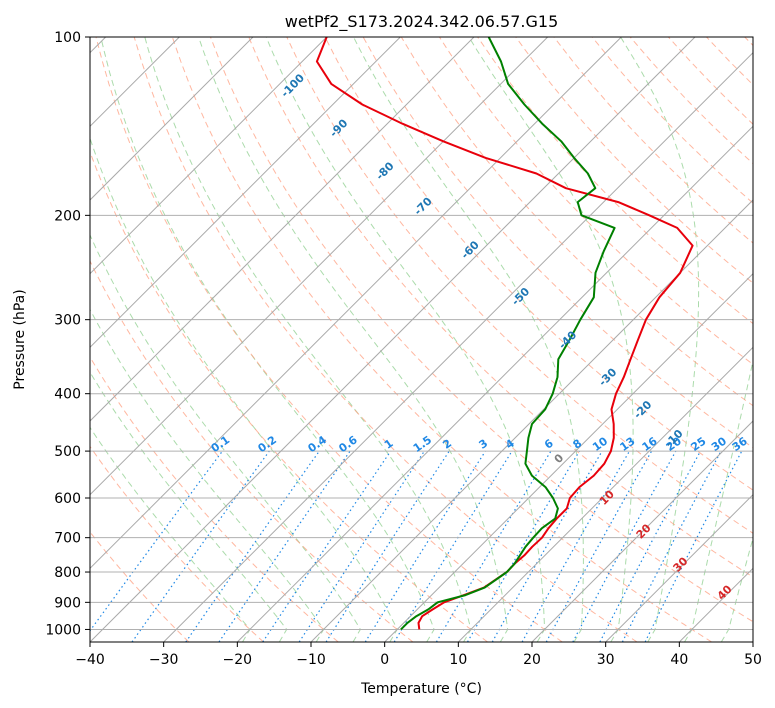  I want to click on x-tick-label: 10, so click(458, 660).